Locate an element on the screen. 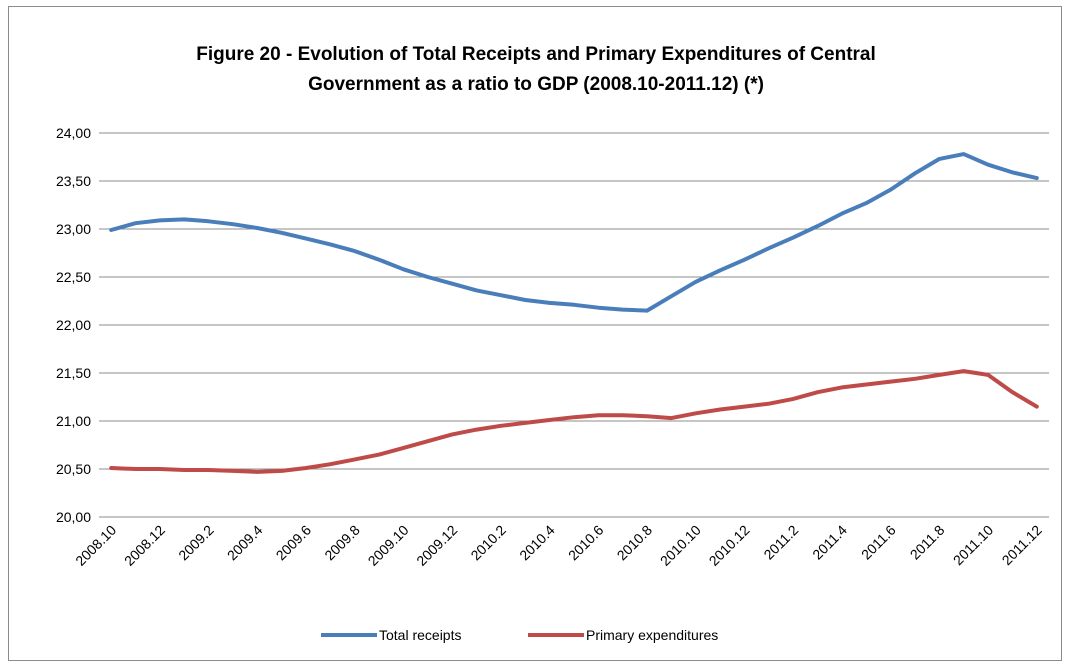 The height and width of the screenshot is (669, 1072). y-tick-label: 23,00 is located at coordinates (73, 229).